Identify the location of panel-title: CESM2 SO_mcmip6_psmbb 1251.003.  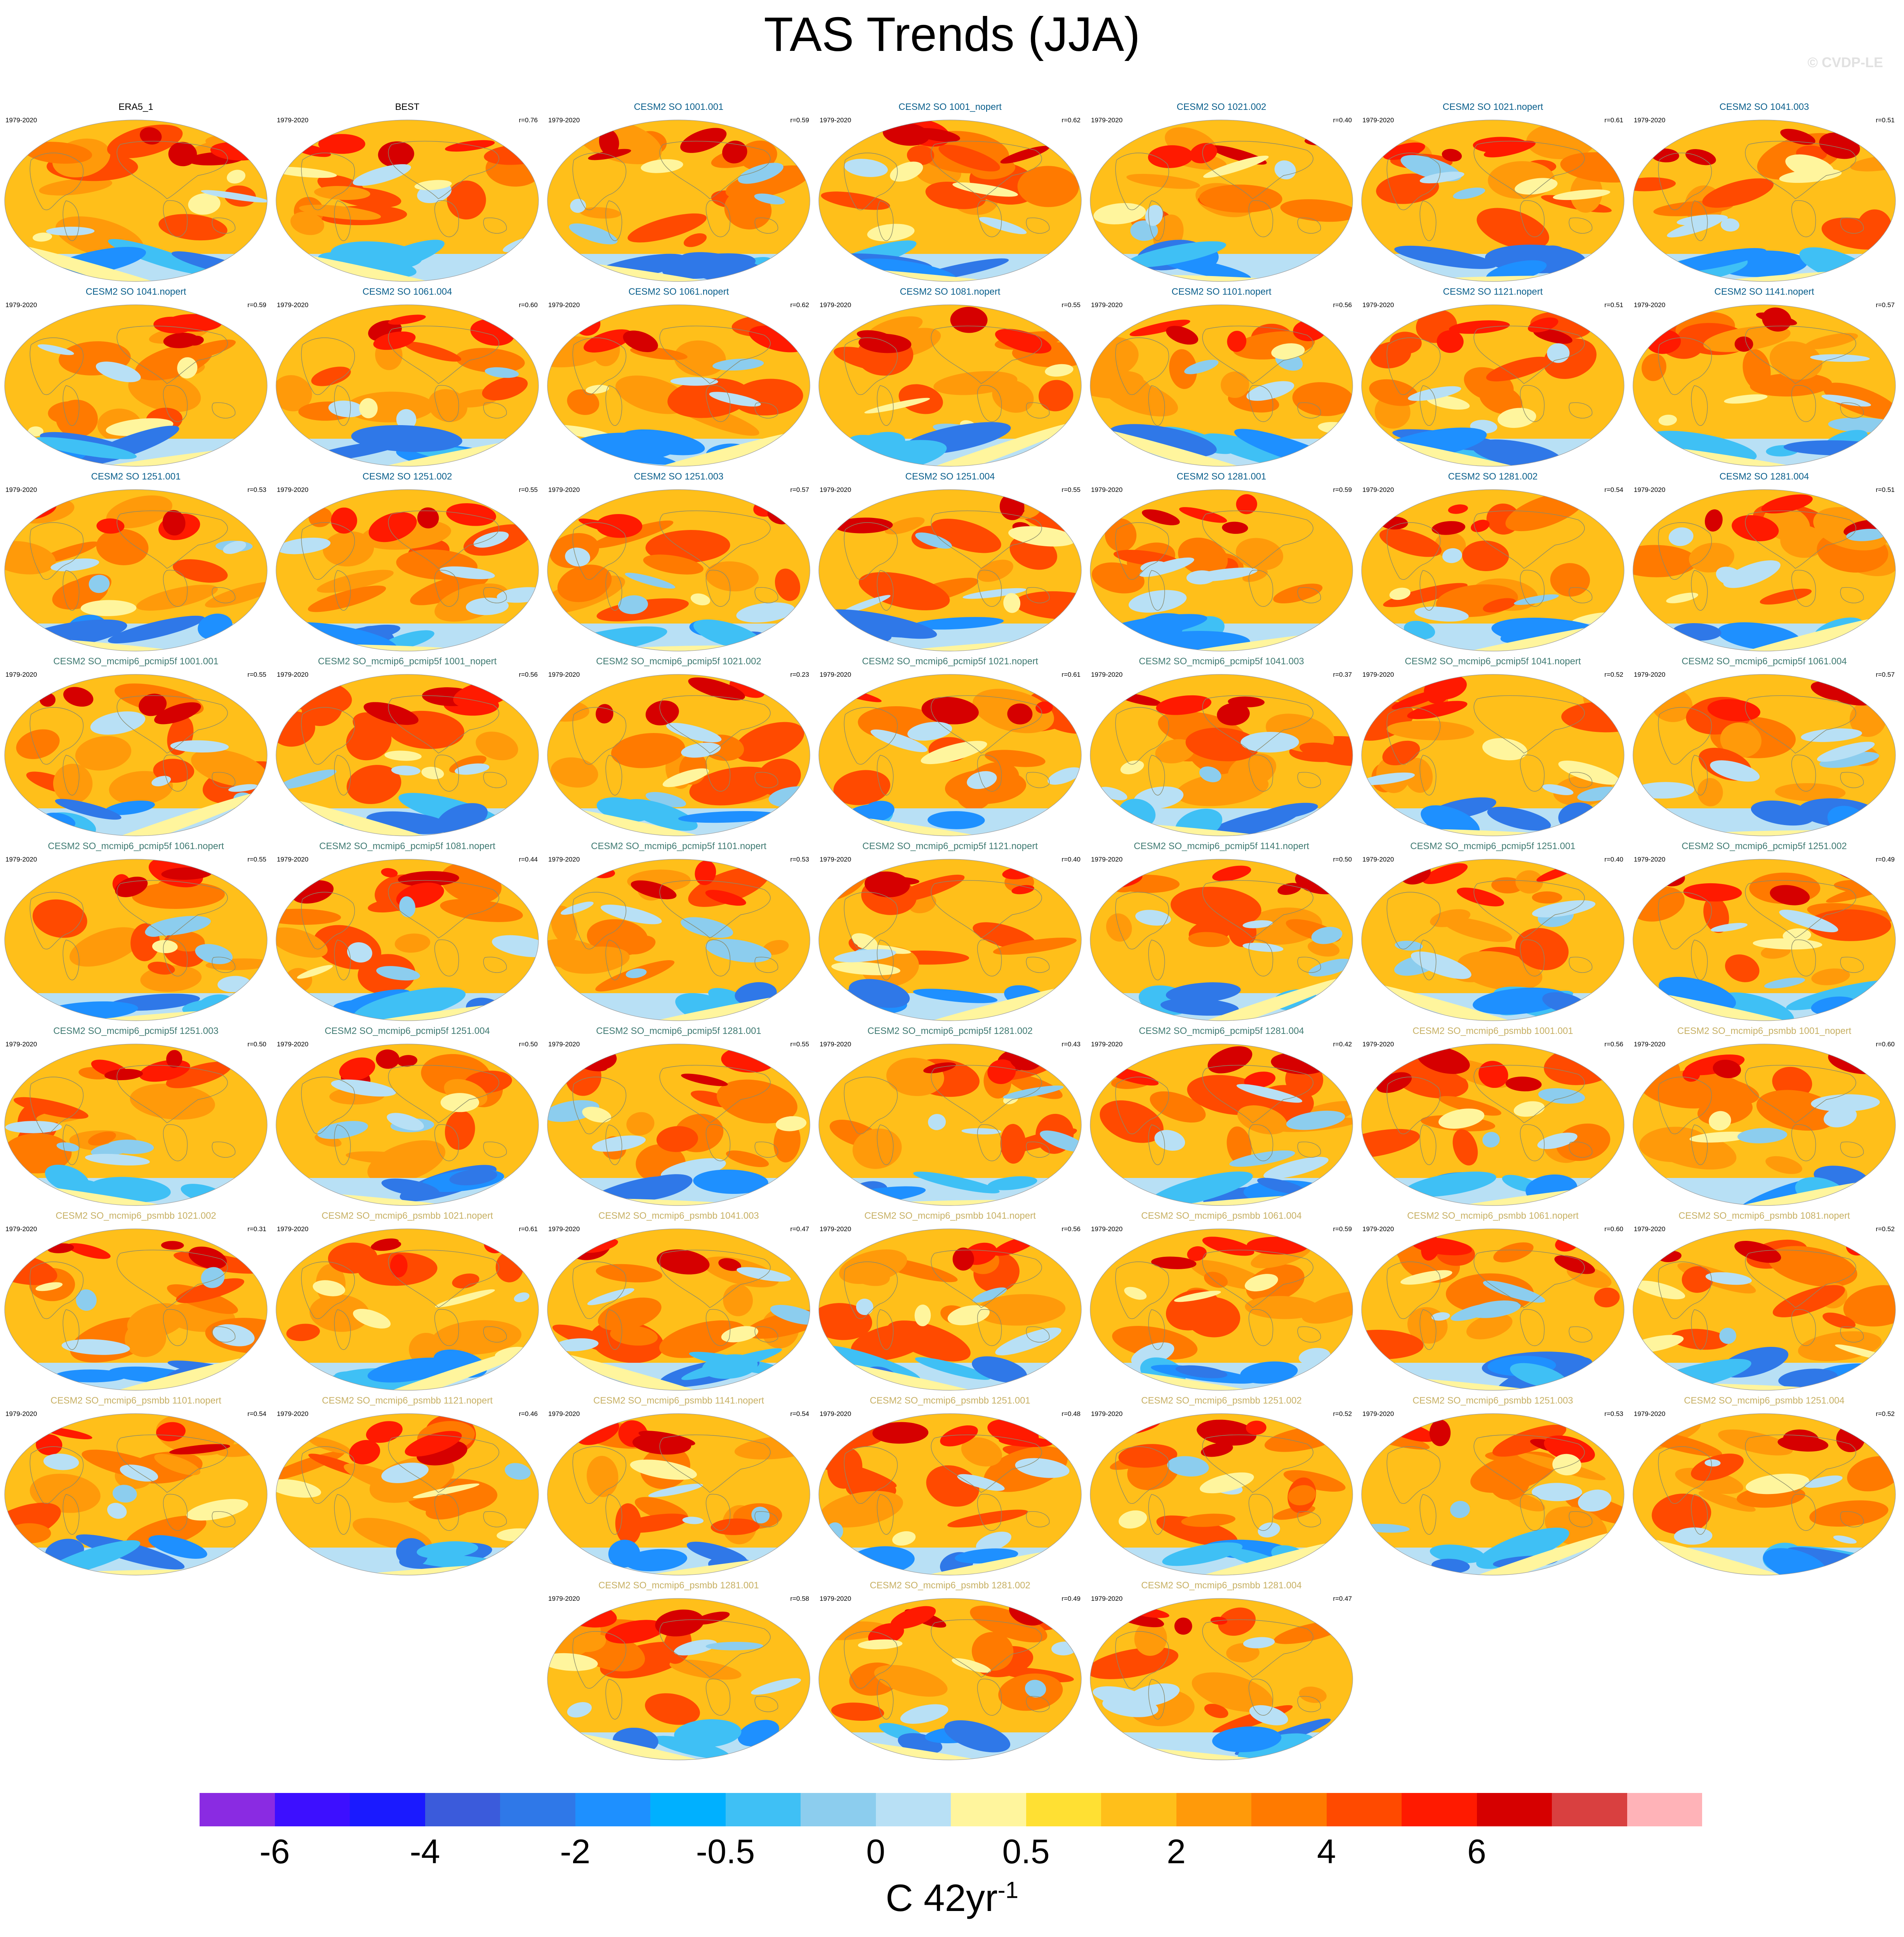
(1493, 1400).